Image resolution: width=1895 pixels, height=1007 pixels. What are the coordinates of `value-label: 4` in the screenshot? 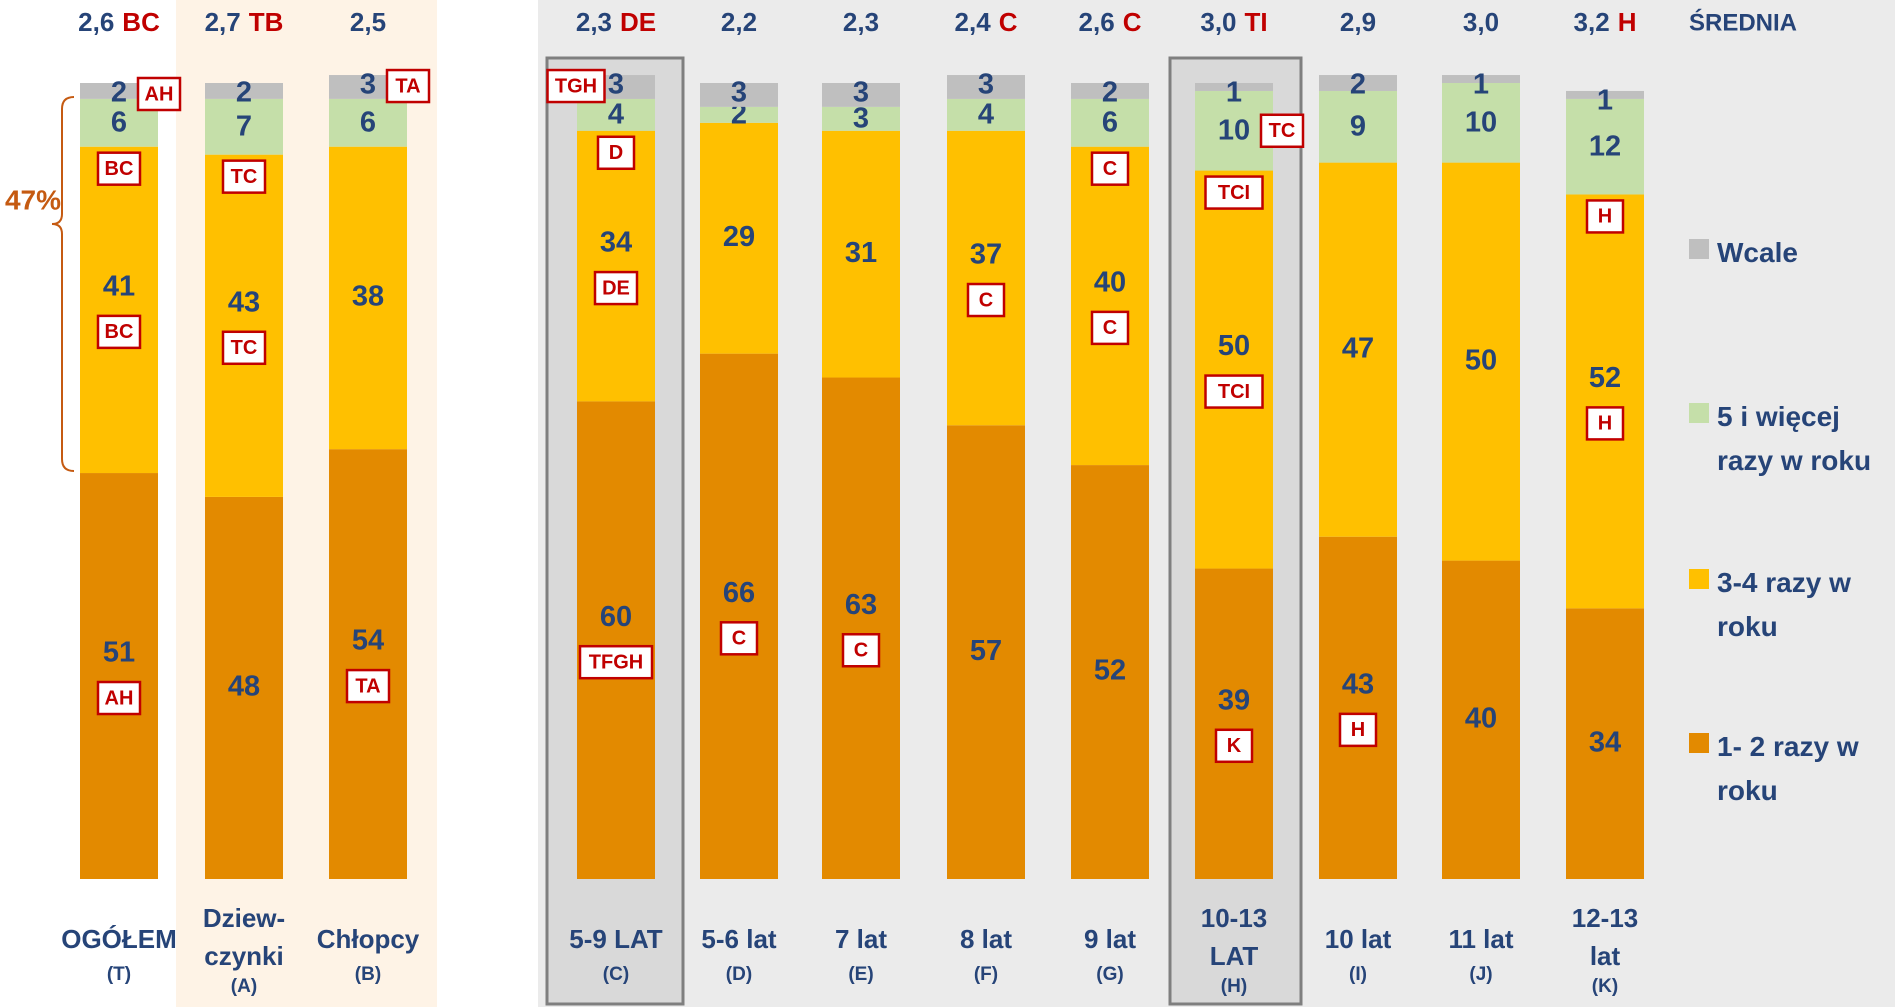 It's located at (616, 114).